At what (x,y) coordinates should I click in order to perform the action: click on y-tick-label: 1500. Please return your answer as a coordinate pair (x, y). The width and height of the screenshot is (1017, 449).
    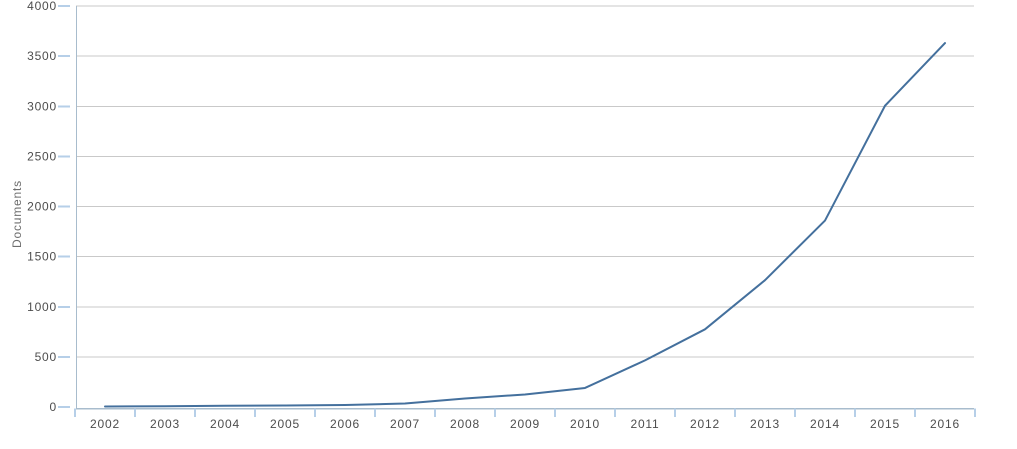
    Looking at the image, I should click on (42, 257).